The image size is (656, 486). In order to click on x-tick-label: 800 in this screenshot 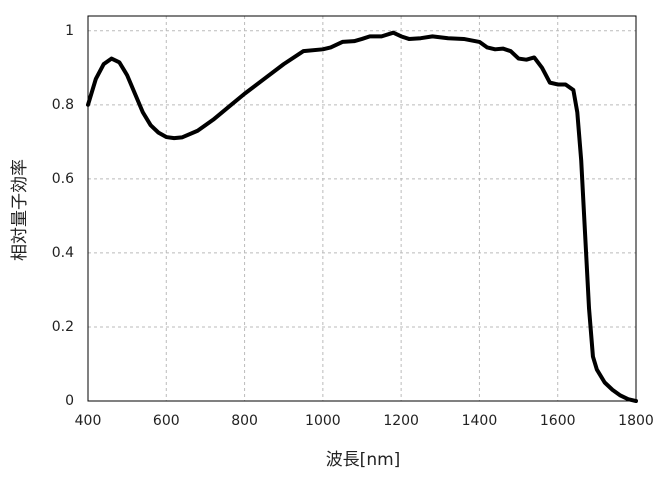, I will do `click(244, 421)`.